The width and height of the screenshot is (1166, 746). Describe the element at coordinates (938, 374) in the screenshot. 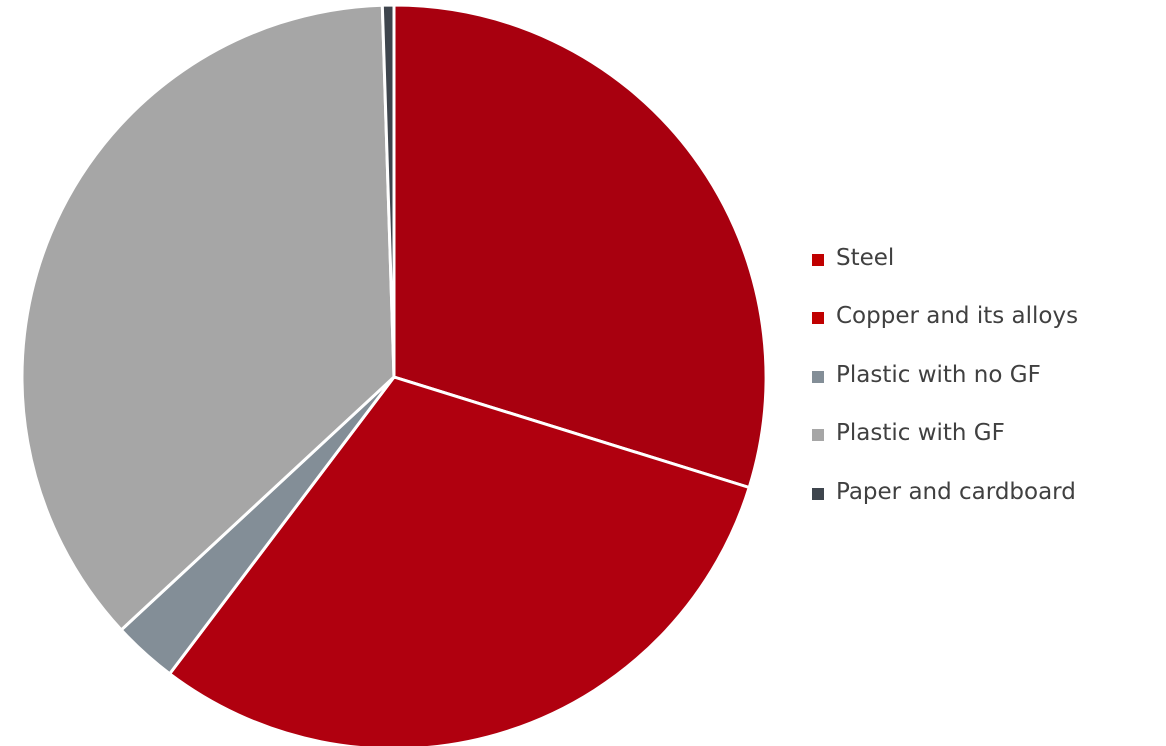

I see `legend-label-plastic-no-gf: Plastic with no GF` at that location.